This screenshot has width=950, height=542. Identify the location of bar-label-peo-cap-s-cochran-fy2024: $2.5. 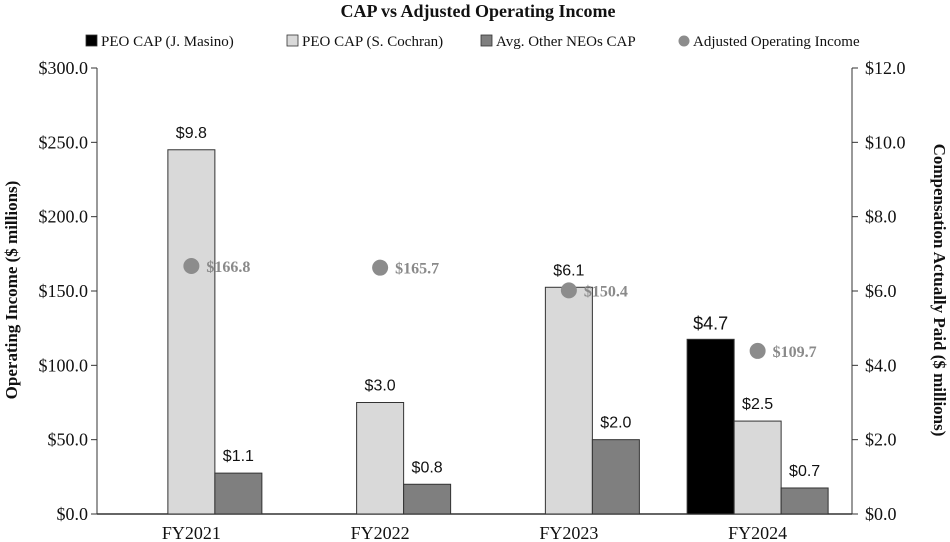
(757, 404).